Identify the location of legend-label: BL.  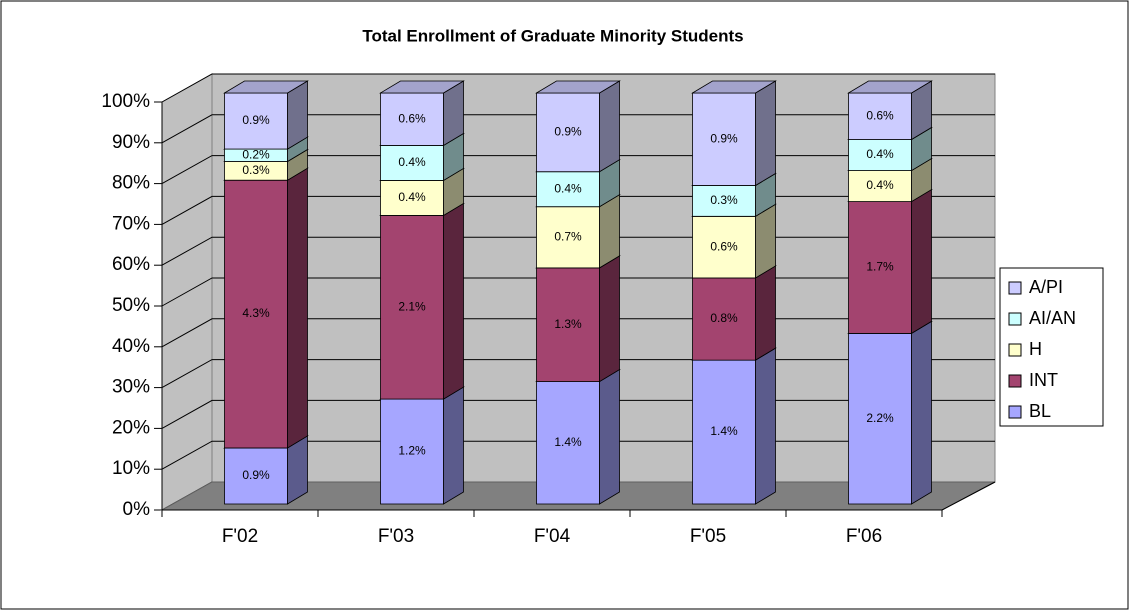
(1040, 411).